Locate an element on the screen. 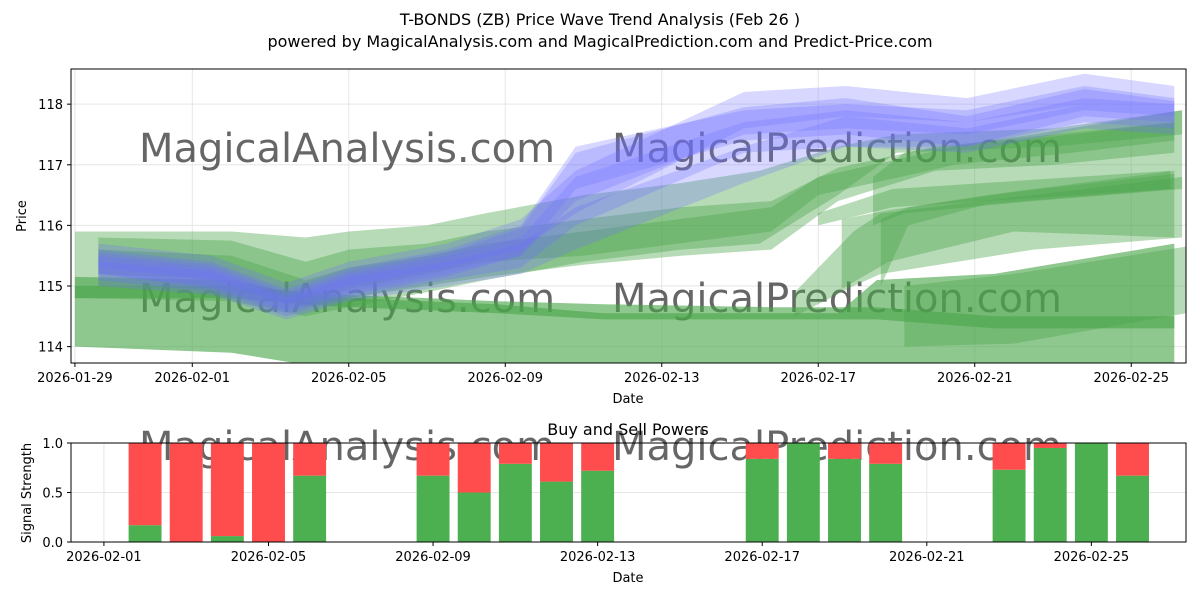  price-xtick-label: 2026-02-13 is located at coordinates (662, 378).